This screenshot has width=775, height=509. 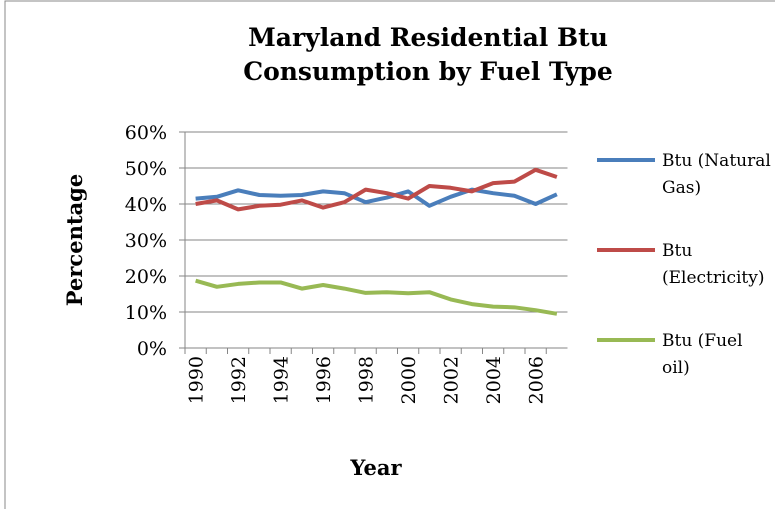 I want to click on y-tick-label: 30%, so click(x=146, y=241).